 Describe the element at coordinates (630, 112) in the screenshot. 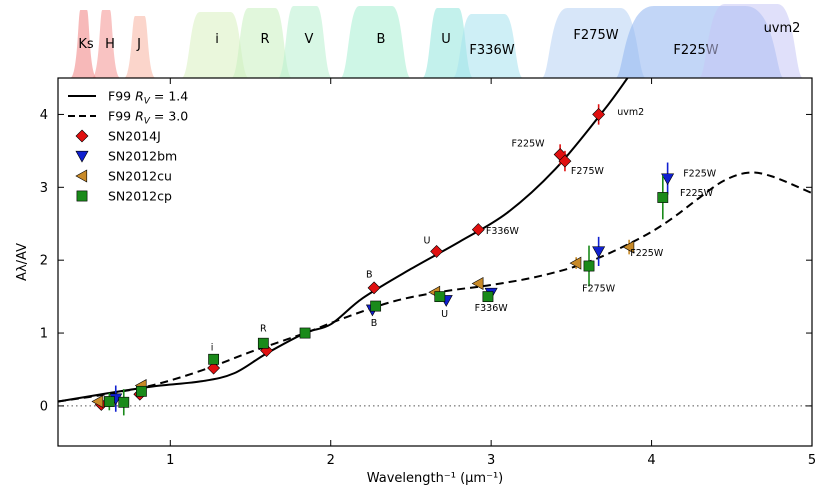

I see `point-annotation: uvm2` at that location.